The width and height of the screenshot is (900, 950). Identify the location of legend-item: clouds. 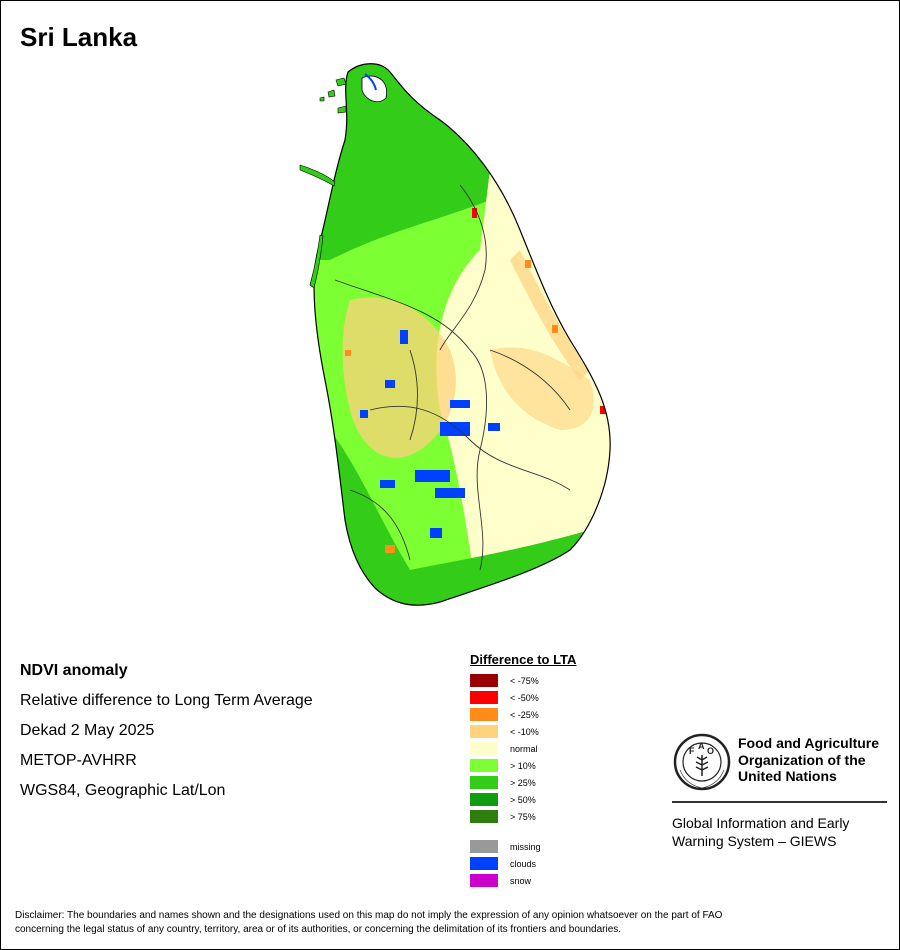
(523, 863).